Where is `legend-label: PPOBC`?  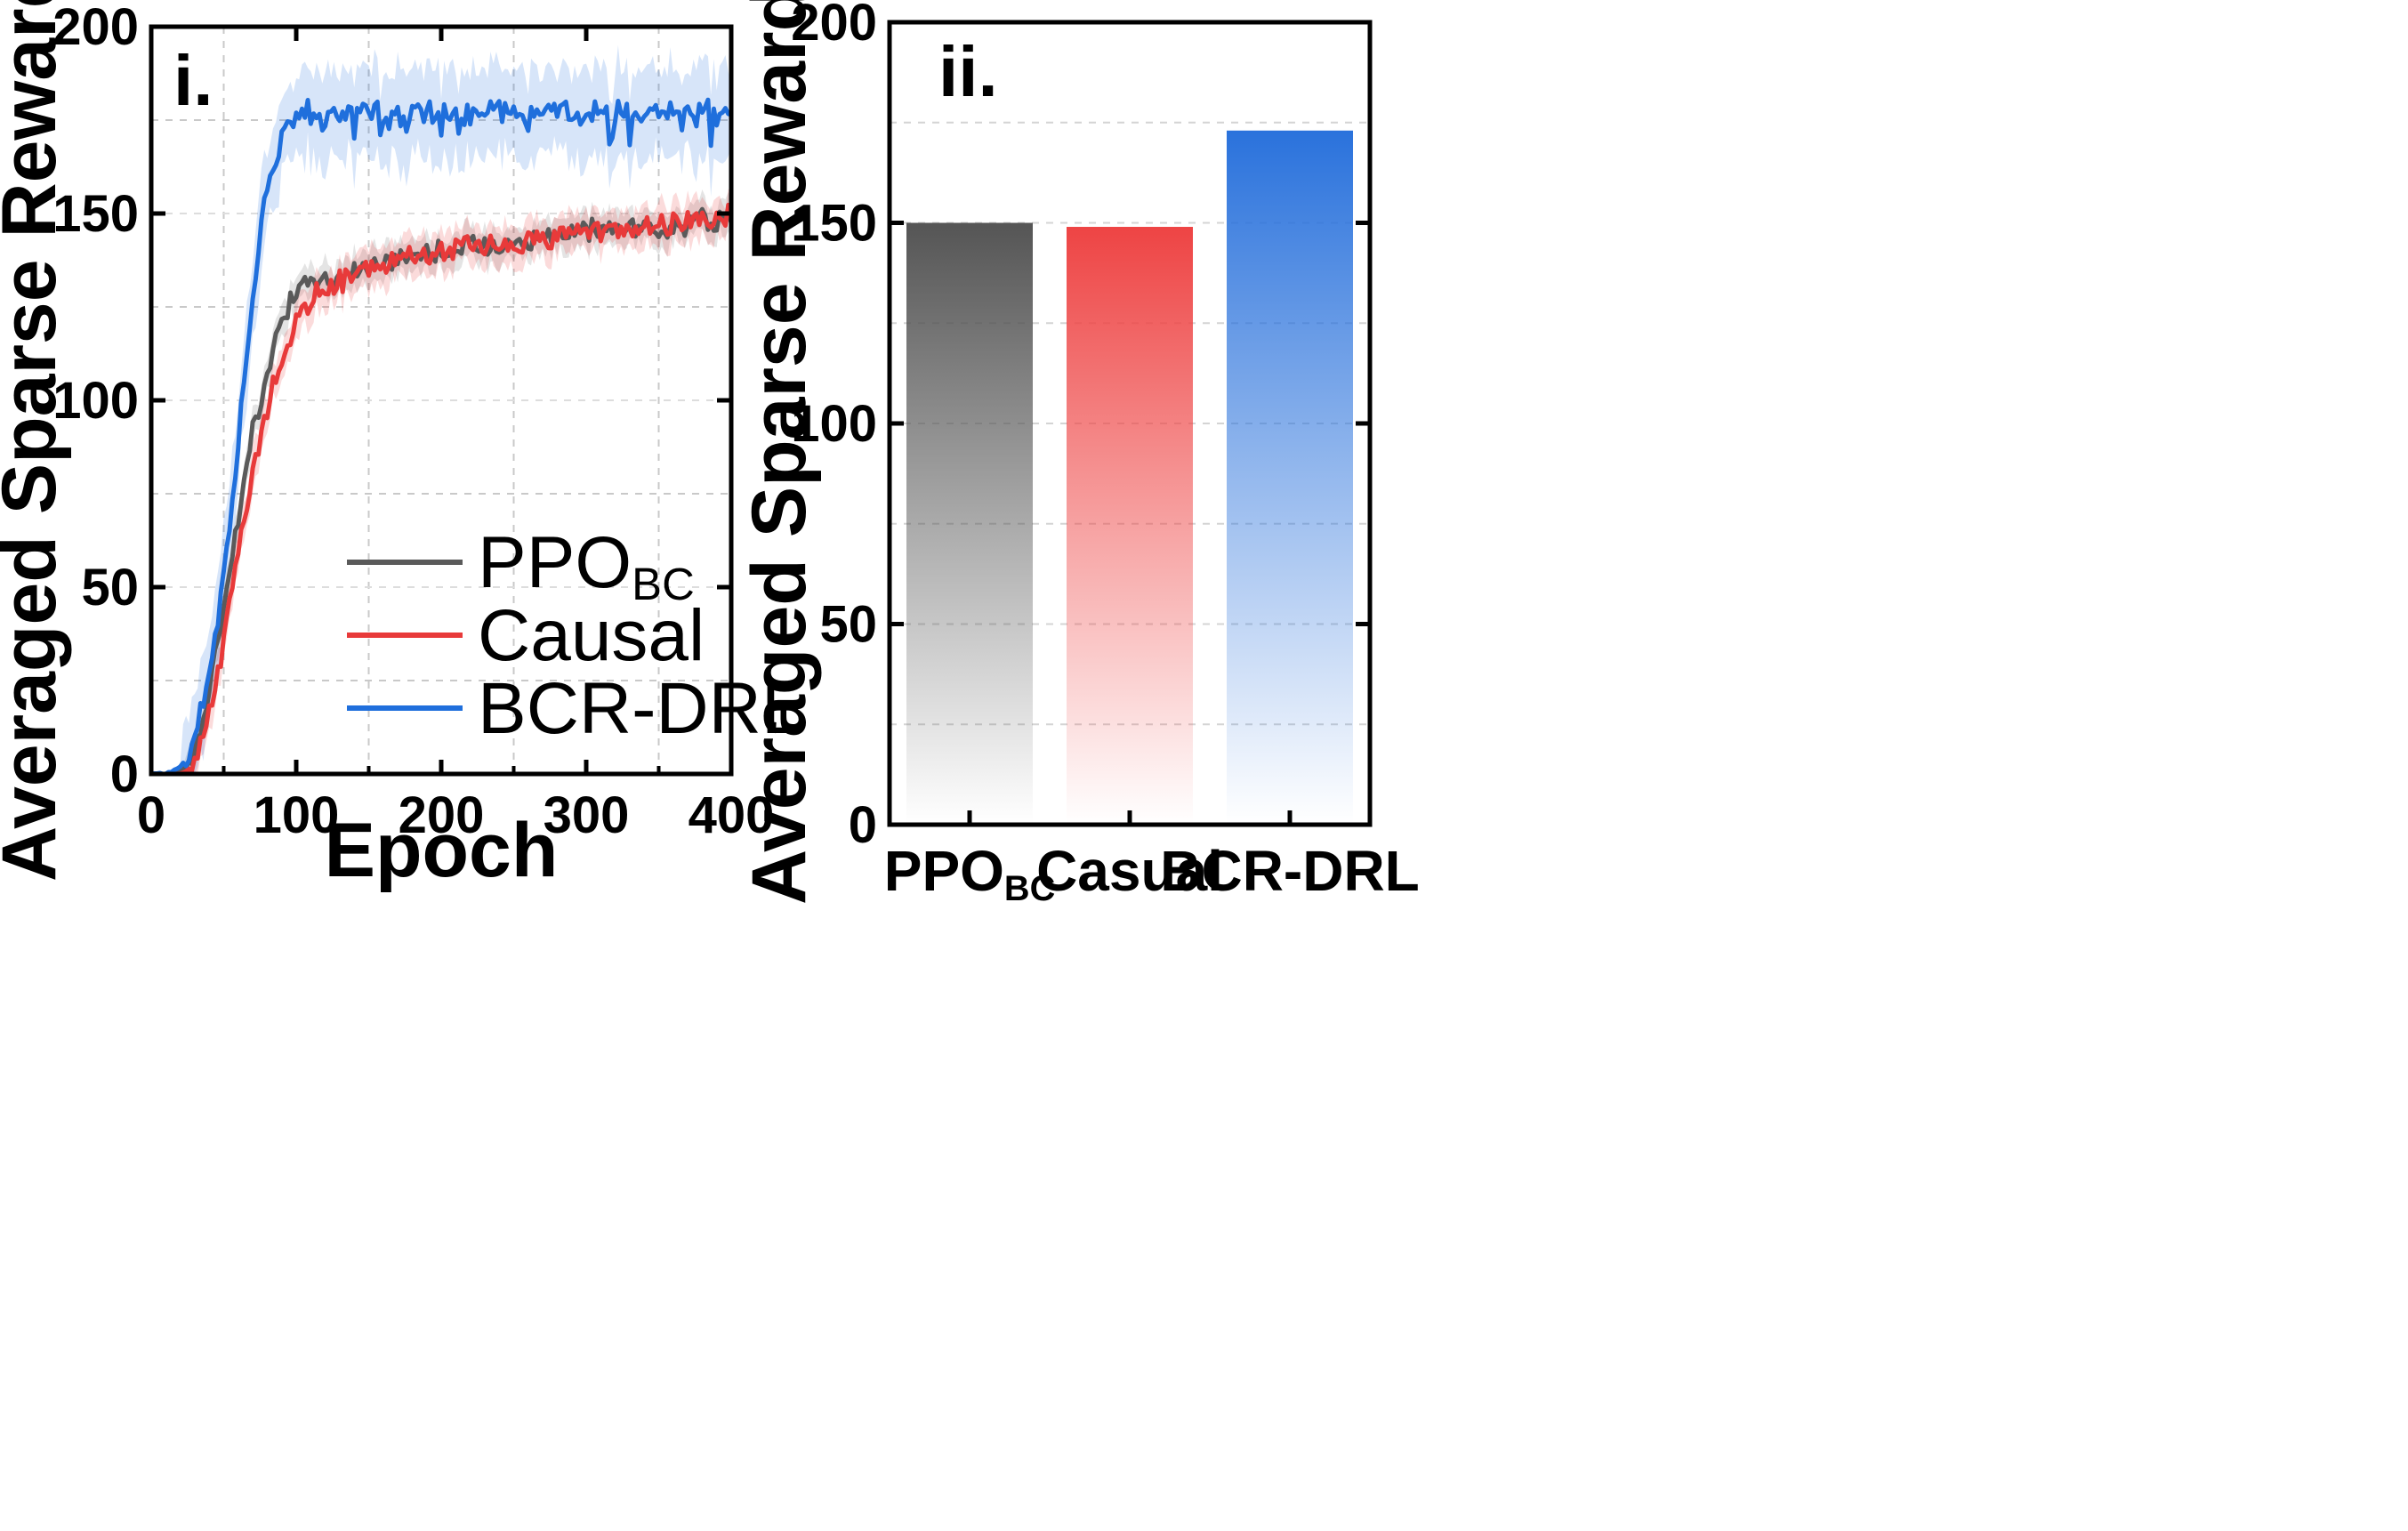 legend-label: PPOBC is located at coordinates (586, 565).